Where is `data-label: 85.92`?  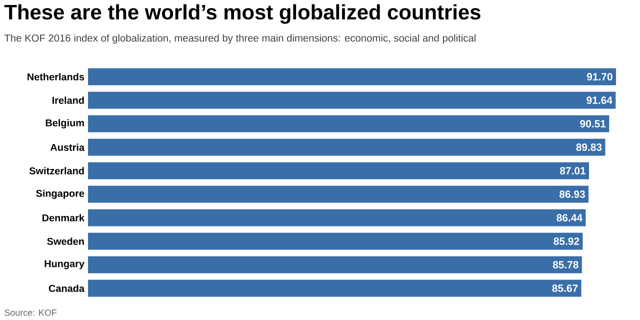 data-label: 85.92 is located at coordinates (567, 241).